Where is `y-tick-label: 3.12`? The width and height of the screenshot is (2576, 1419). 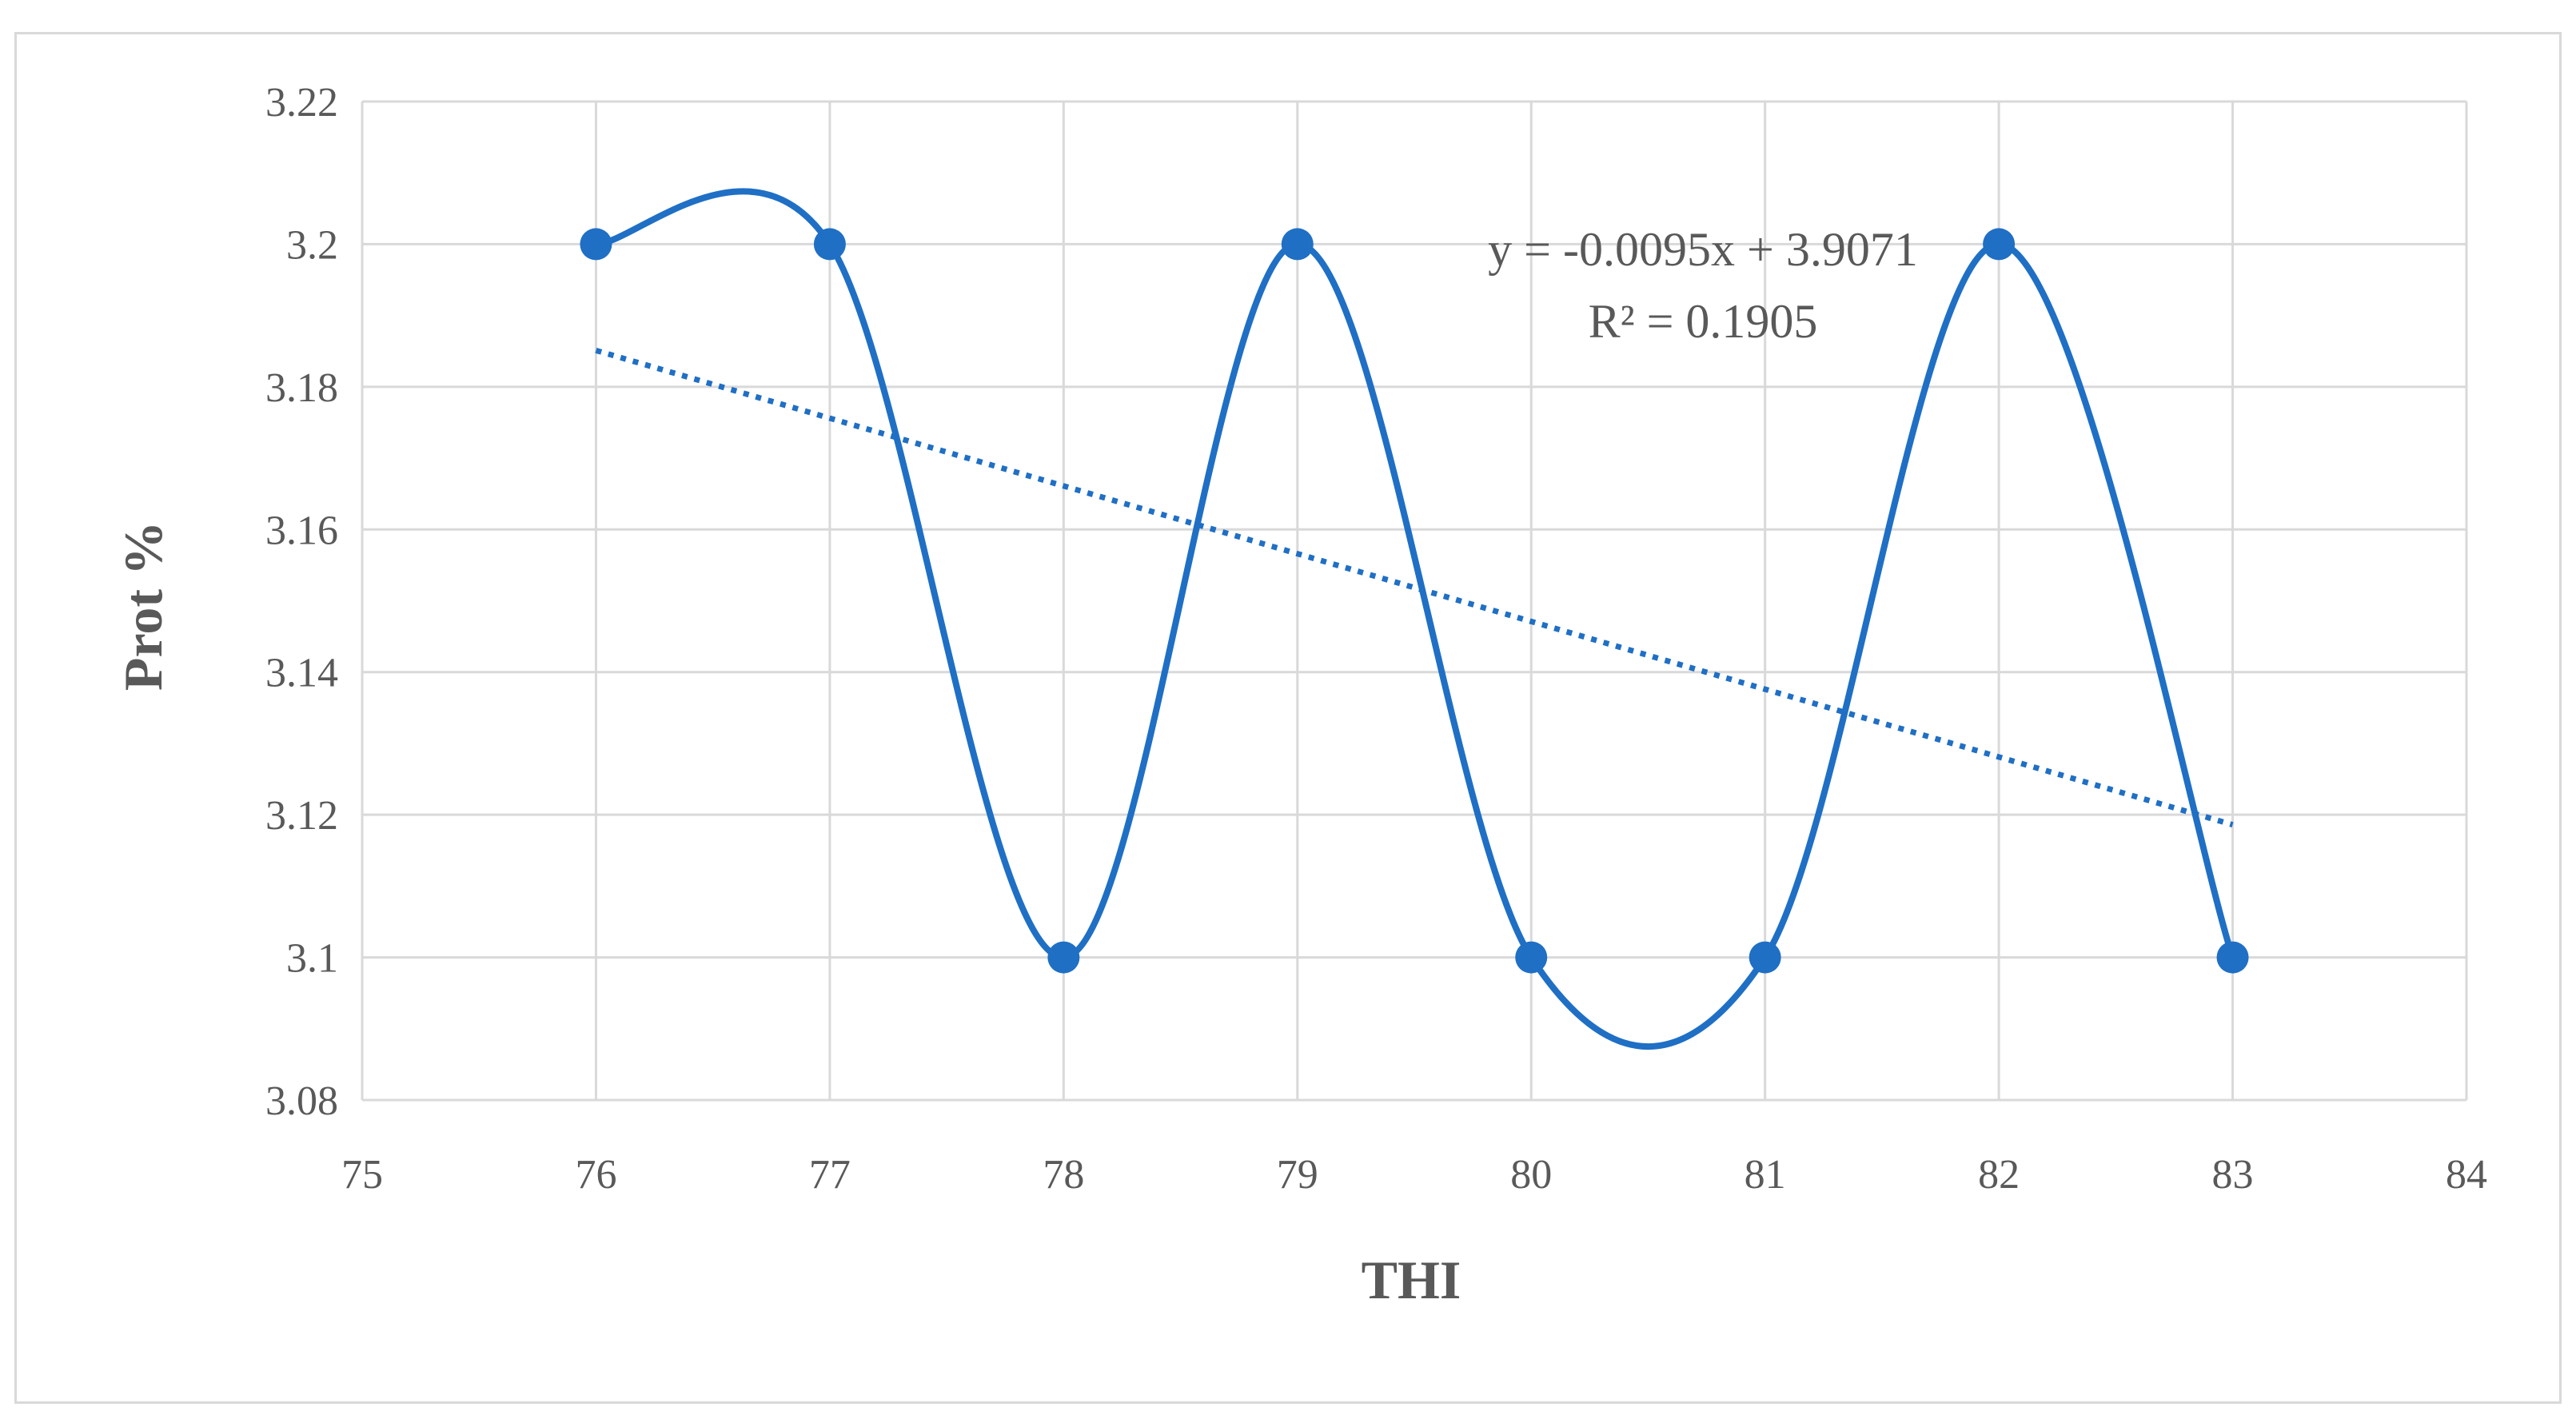
y-tick-label: 3.12 is located at coordinates (301, 816).